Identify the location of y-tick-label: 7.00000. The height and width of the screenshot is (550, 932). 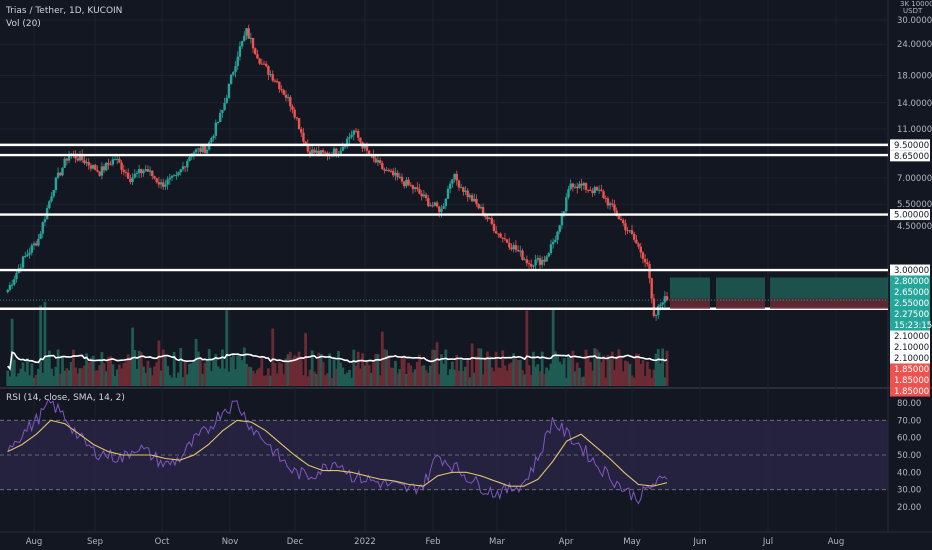
(914, 179).